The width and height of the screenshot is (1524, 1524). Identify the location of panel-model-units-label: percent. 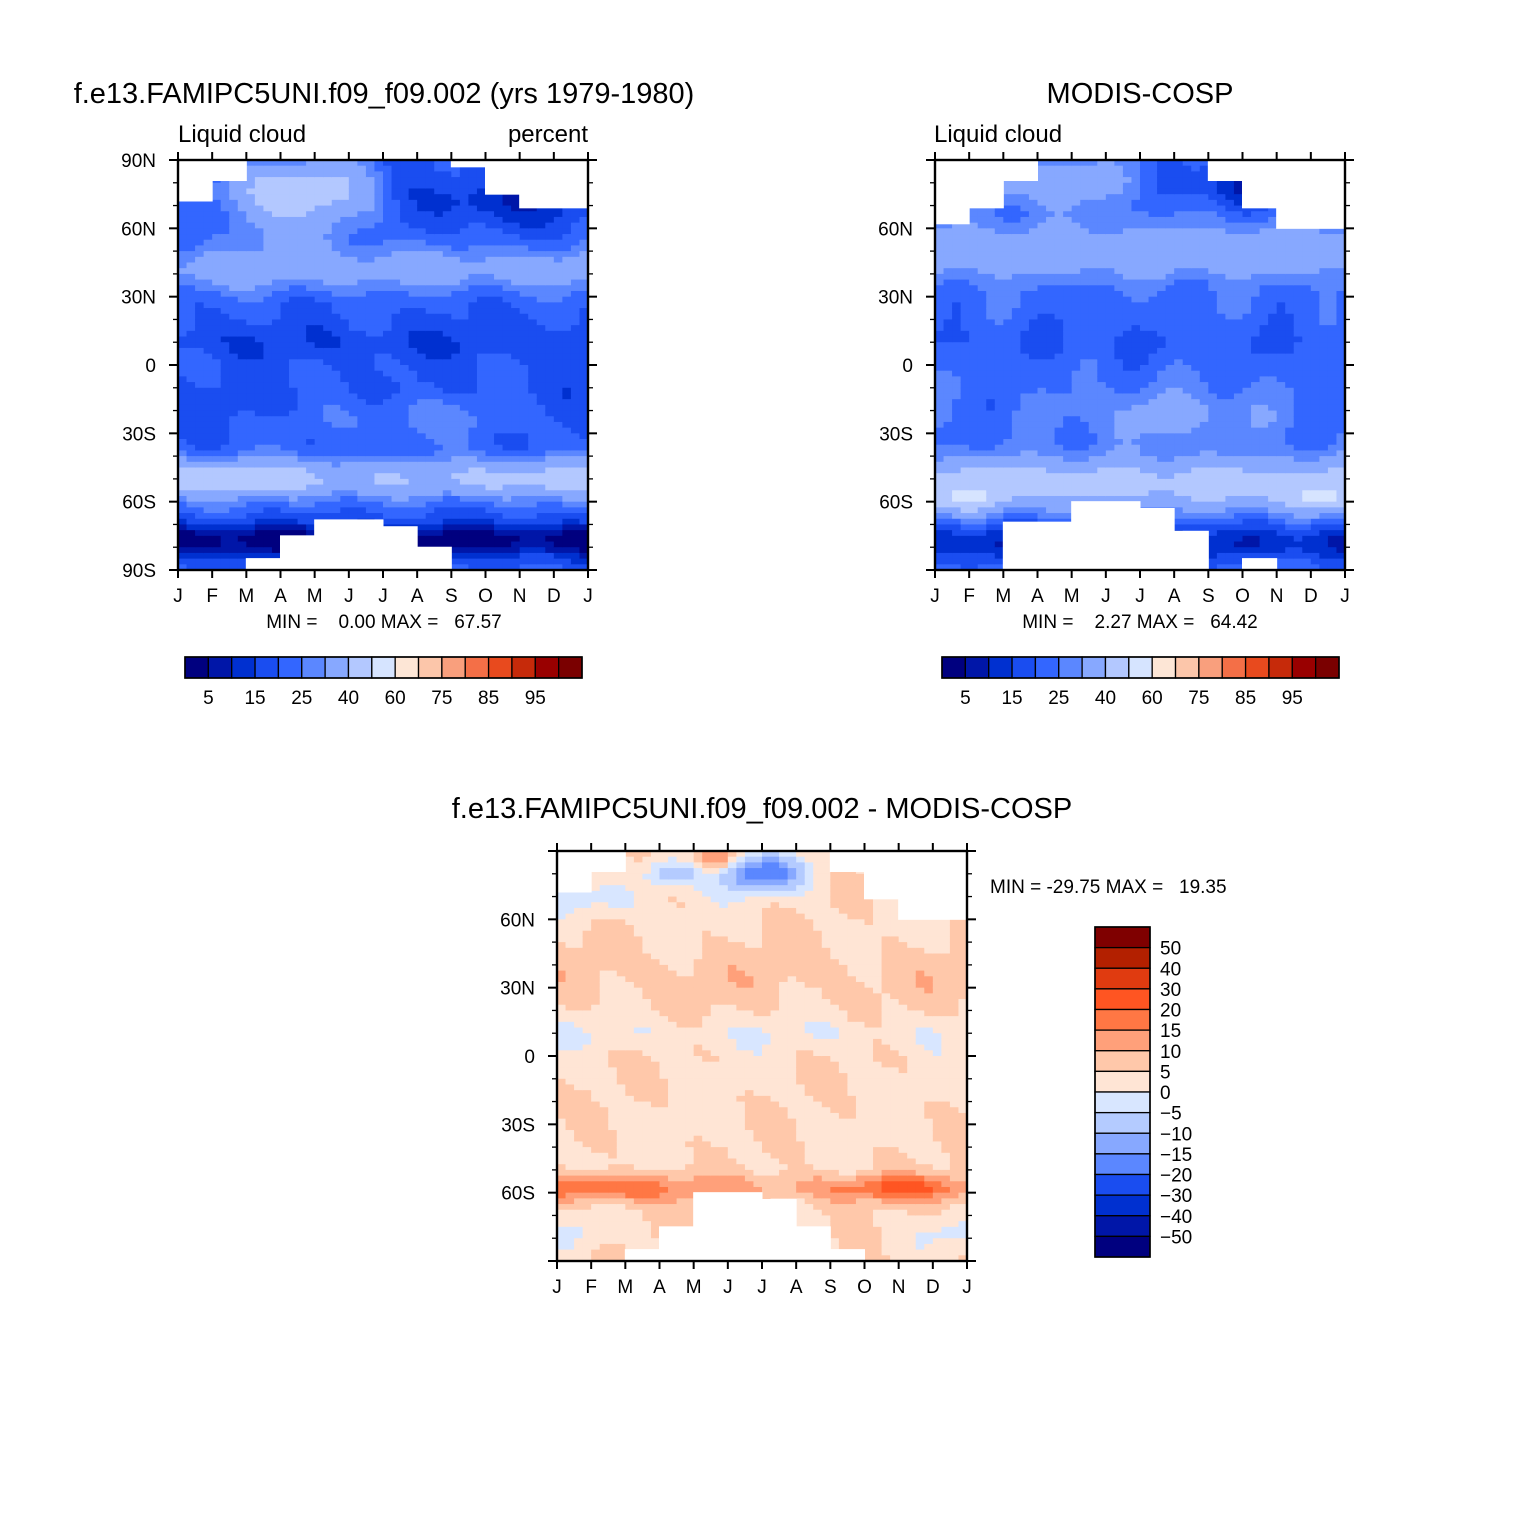
(548, 134).